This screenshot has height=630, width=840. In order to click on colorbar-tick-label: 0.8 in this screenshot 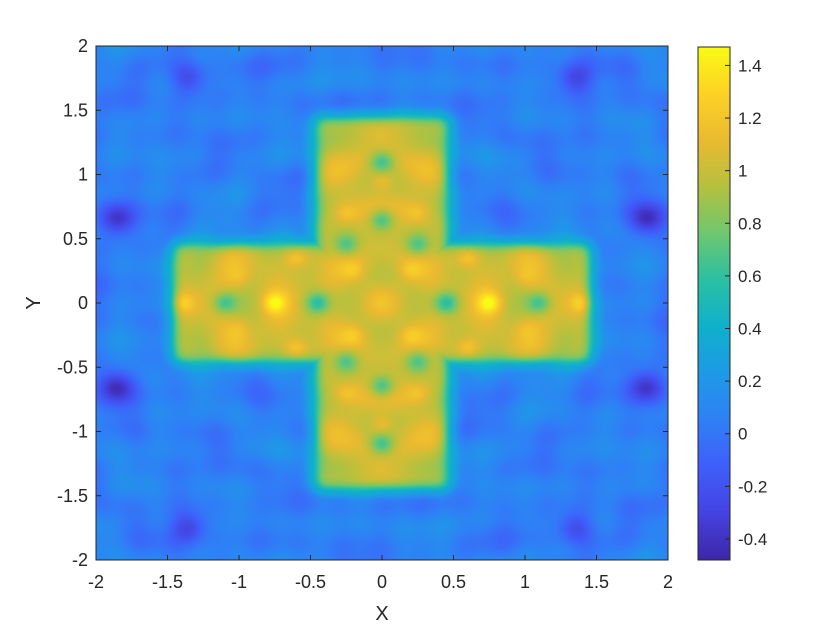, I will do `click(750, 223)`.